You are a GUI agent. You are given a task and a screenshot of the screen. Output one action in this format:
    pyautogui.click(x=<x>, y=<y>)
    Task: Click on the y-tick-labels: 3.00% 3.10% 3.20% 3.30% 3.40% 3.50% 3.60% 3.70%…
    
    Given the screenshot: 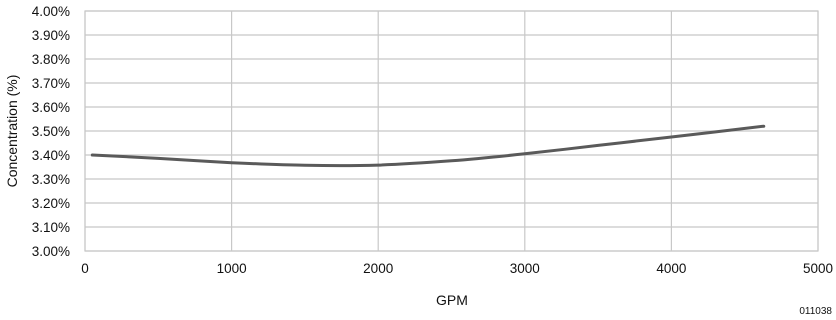 What is the action you would take?
    pyautogui.click(x=51, y=131)
    